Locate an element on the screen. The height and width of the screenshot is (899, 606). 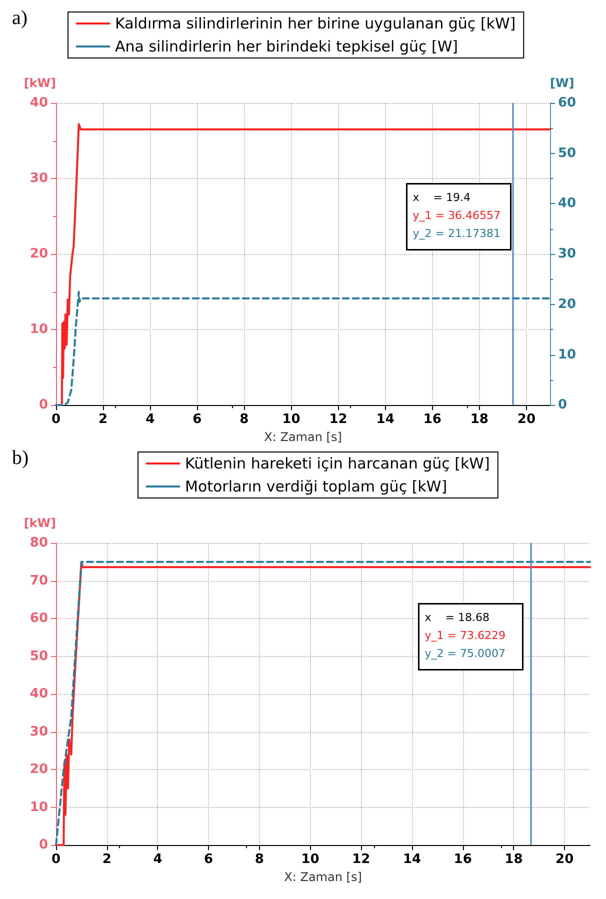
y-tick-label: 60 is located at coordinates (39, 618).